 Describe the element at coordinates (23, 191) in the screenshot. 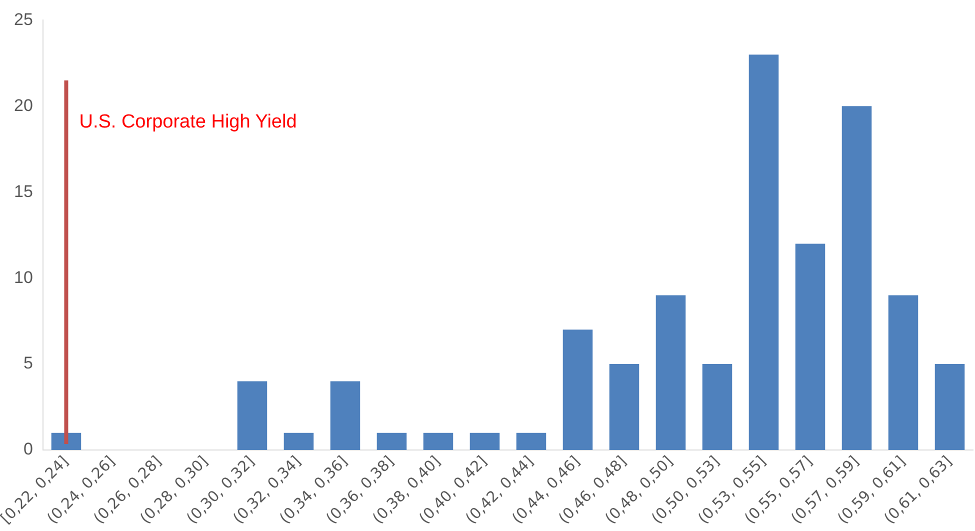

I see `y-tick-label: 15` at that location.